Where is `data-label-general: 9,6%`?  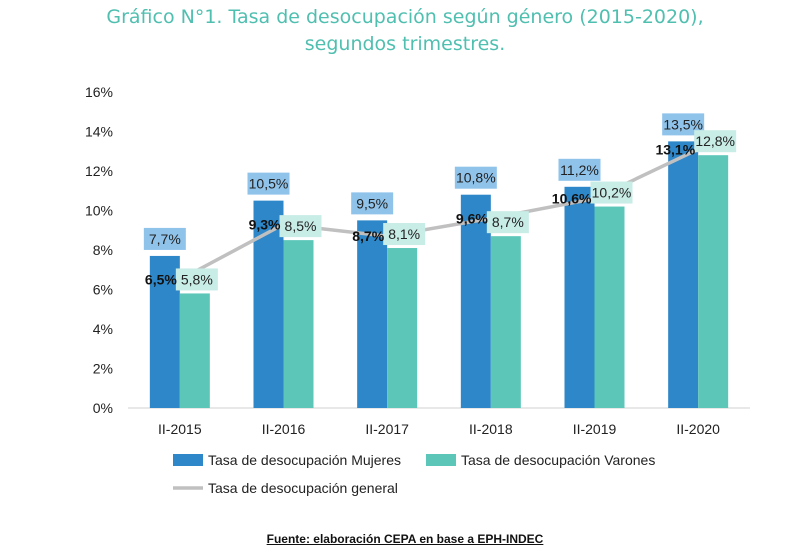 data-label-general: 9,6% is located at coordinates (472, 218).